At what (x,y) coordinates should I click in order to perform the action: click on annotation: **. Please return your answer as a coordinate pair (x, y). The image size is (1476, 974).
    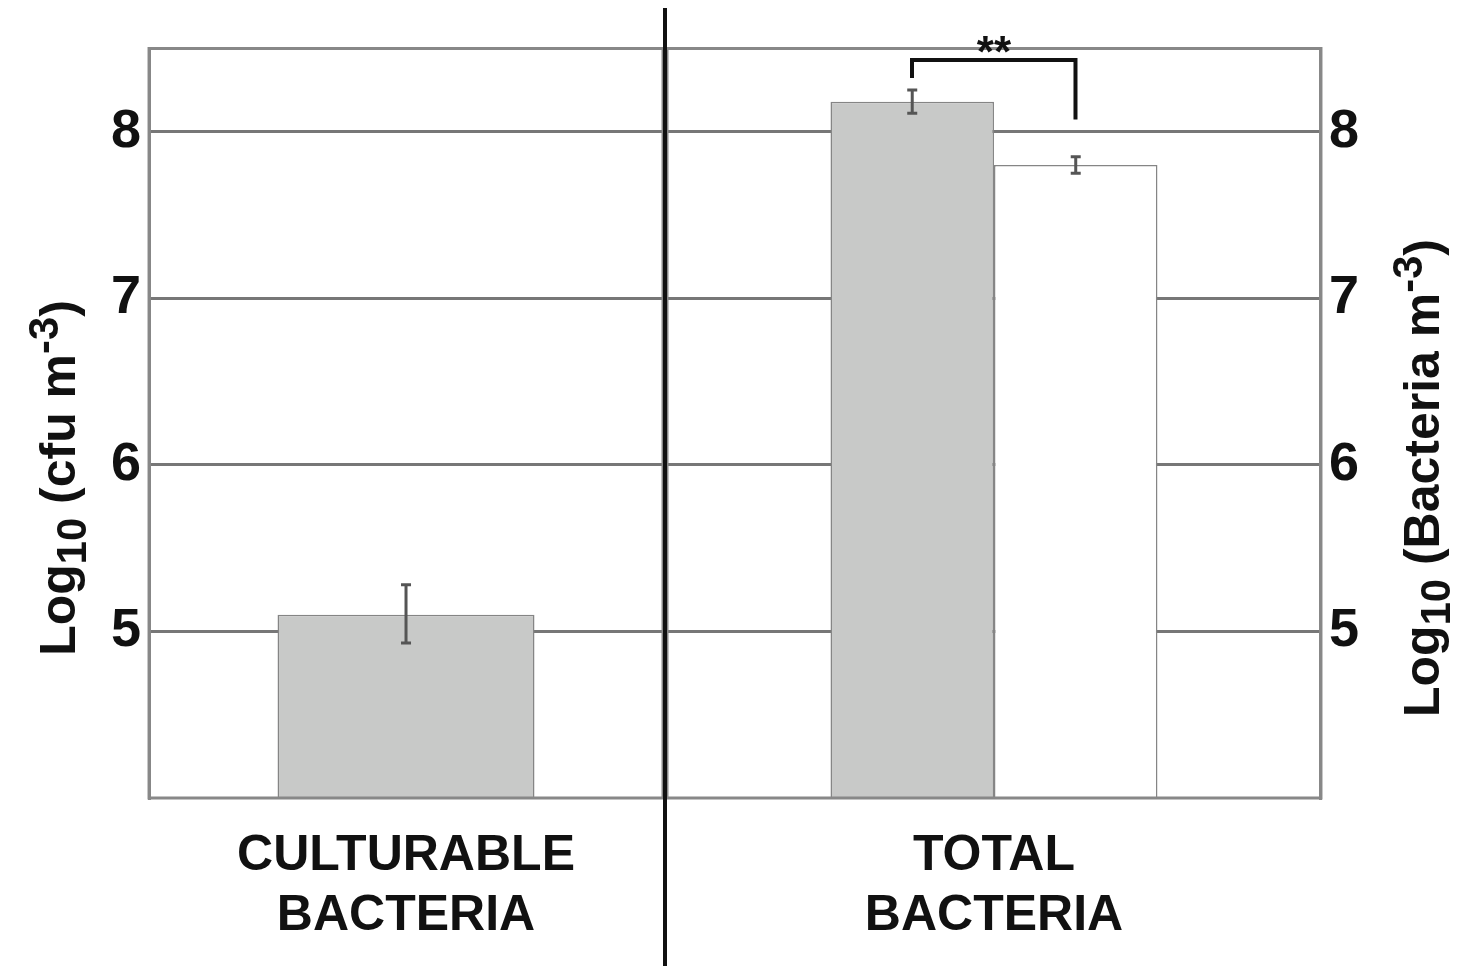
    Looking at the image, I should click on (994, 51).